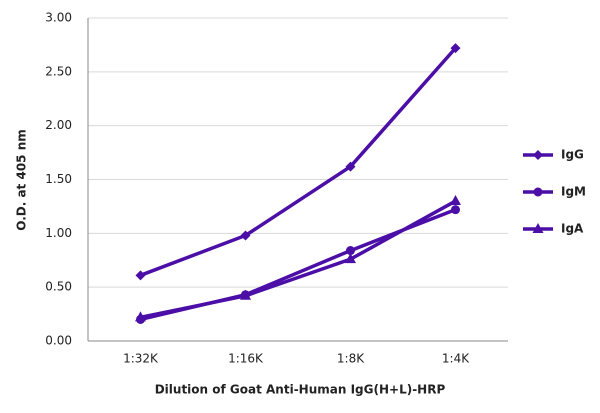  Describe the element at coordinates (246, 359) in the screenshot. I see `x-tick-label: 1:16K` at that location.